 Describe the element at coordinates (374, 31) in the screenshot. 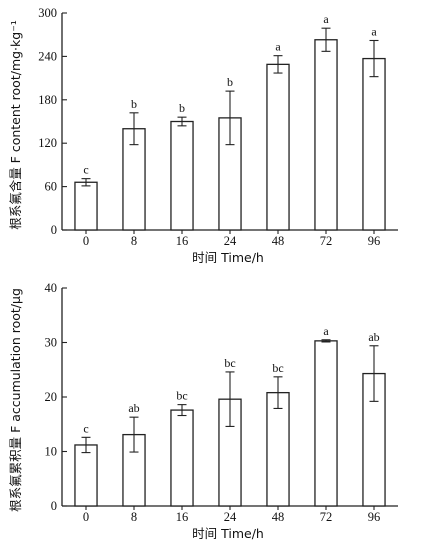

I see `chart-f-content-significance-96: a` at that location.